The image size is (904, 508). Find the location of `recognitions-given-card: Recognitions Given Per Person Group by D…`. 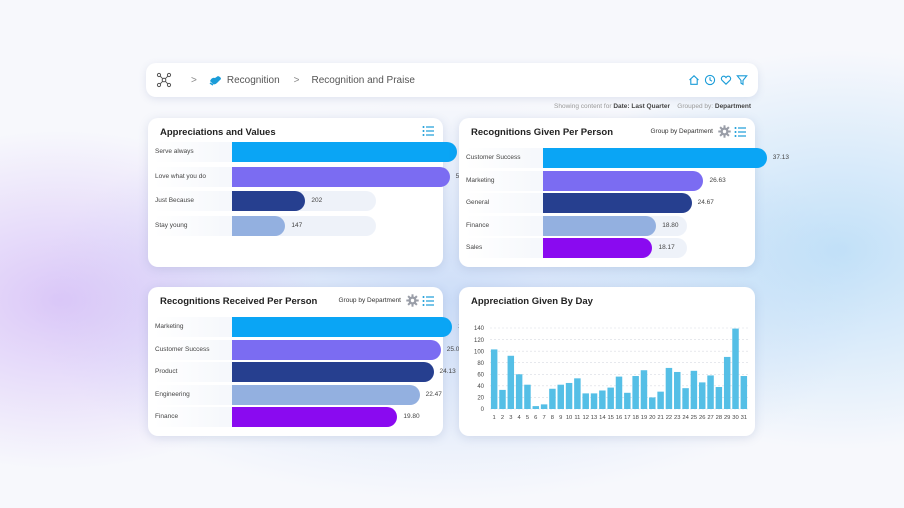

recognitions-given-card: Recognitions Given Per Person Group by D… is located at coordinates (624, 192).